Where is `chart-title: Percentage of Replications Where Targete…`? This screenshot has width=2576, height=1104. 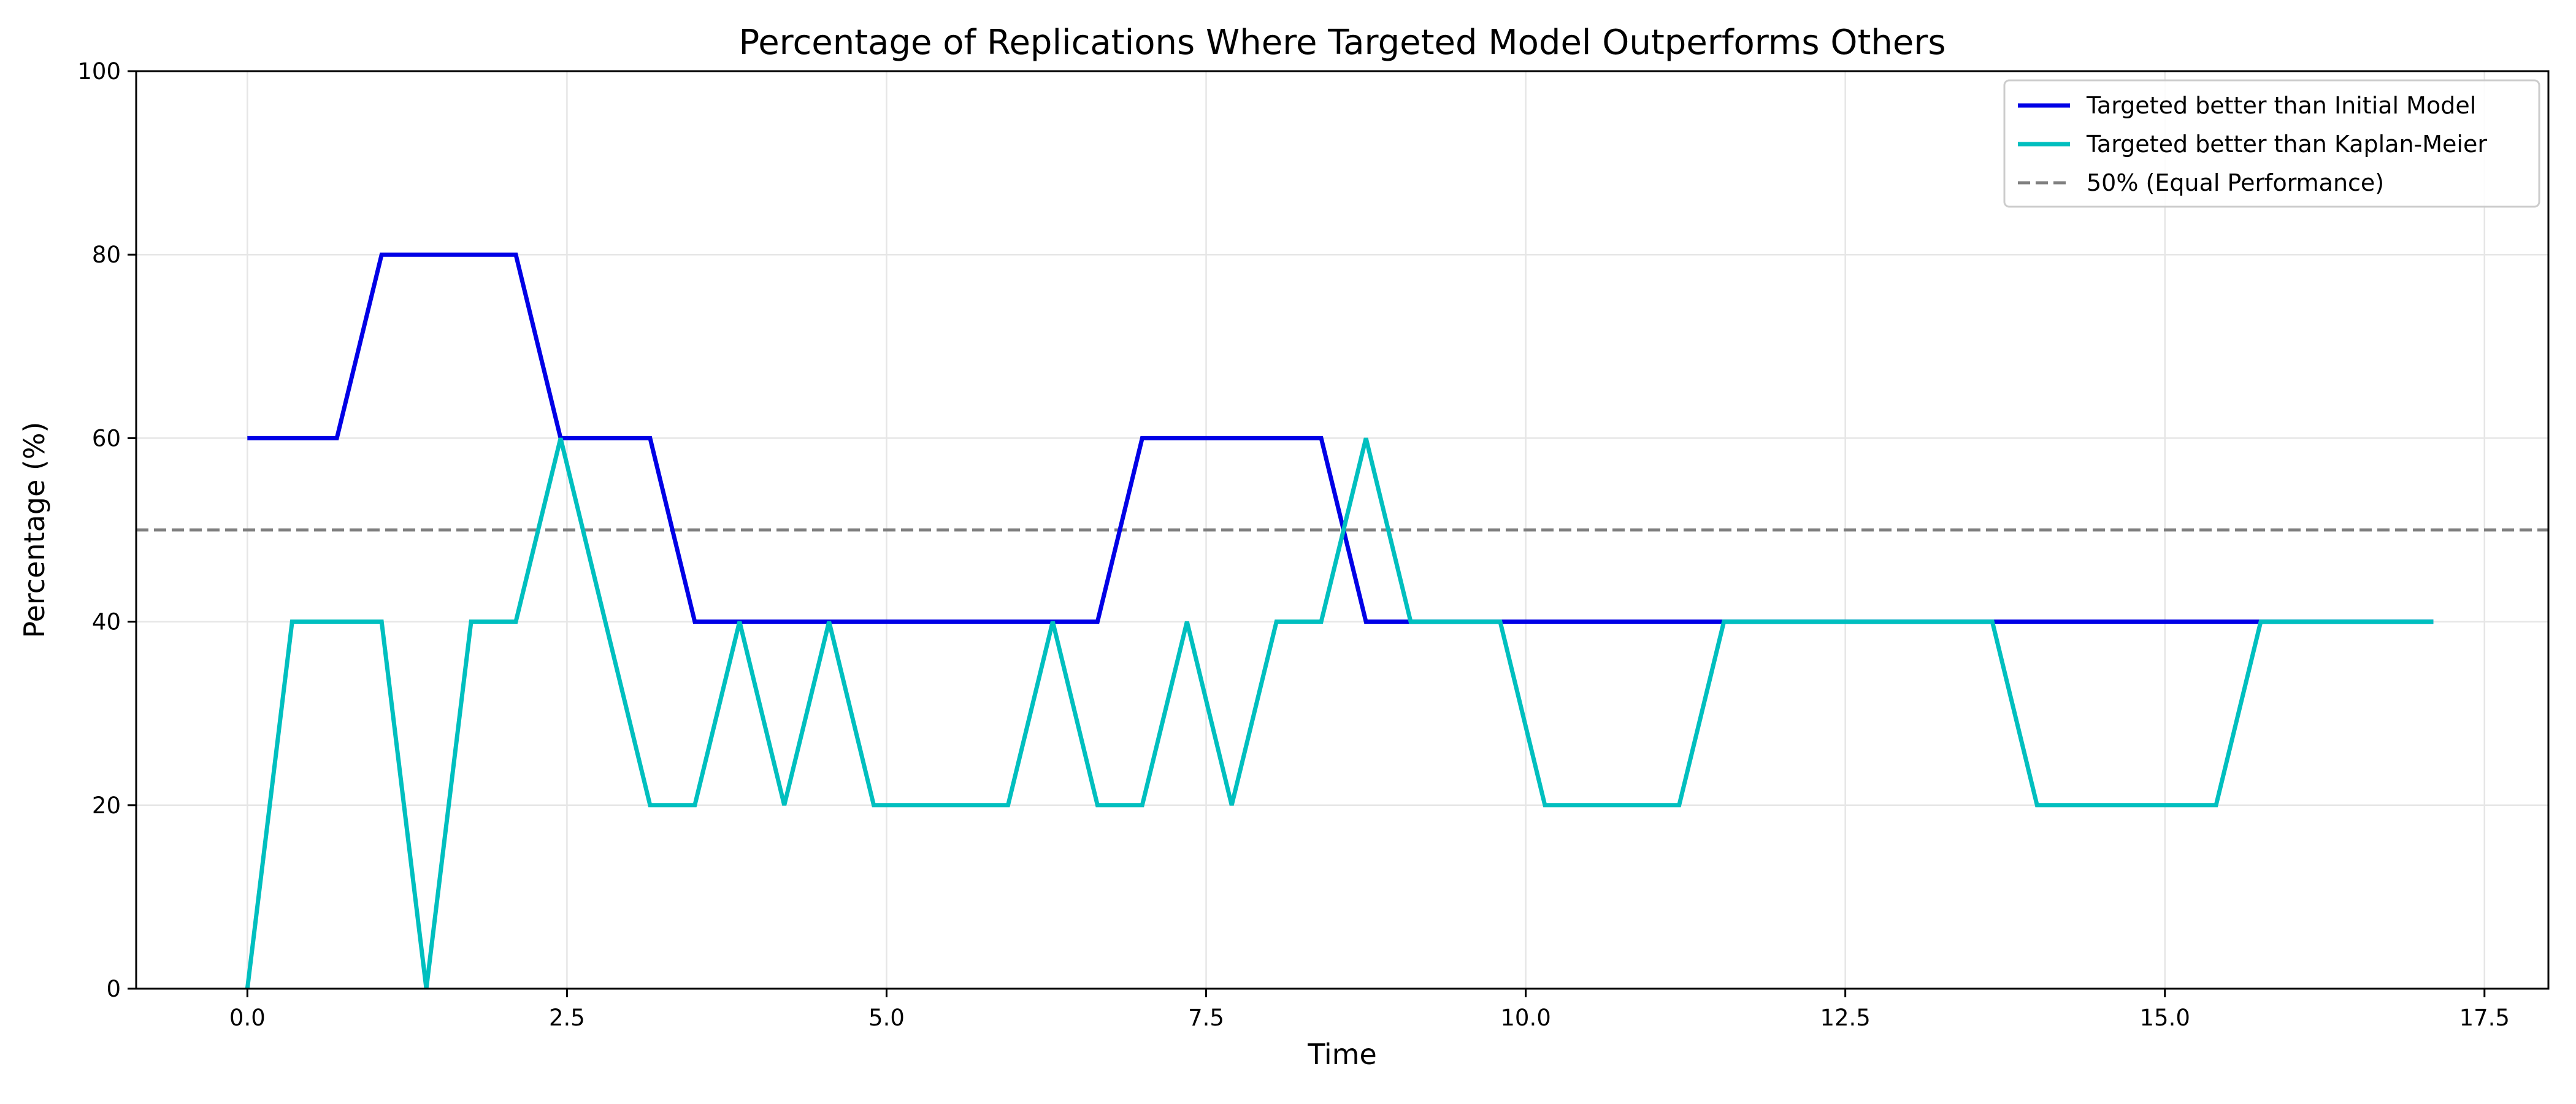 chart-title: Percentage of Replications Where Targete… is located at coordinates (1341, 43).